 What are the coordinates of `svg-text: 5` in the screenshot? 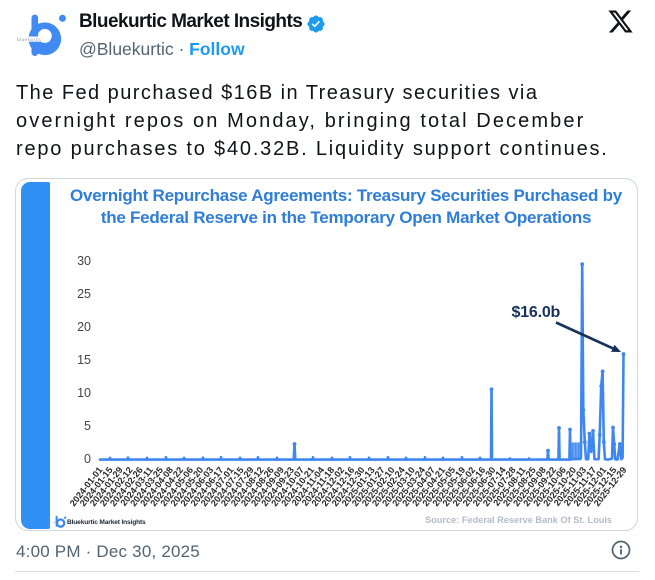 It's located at (87, 426).